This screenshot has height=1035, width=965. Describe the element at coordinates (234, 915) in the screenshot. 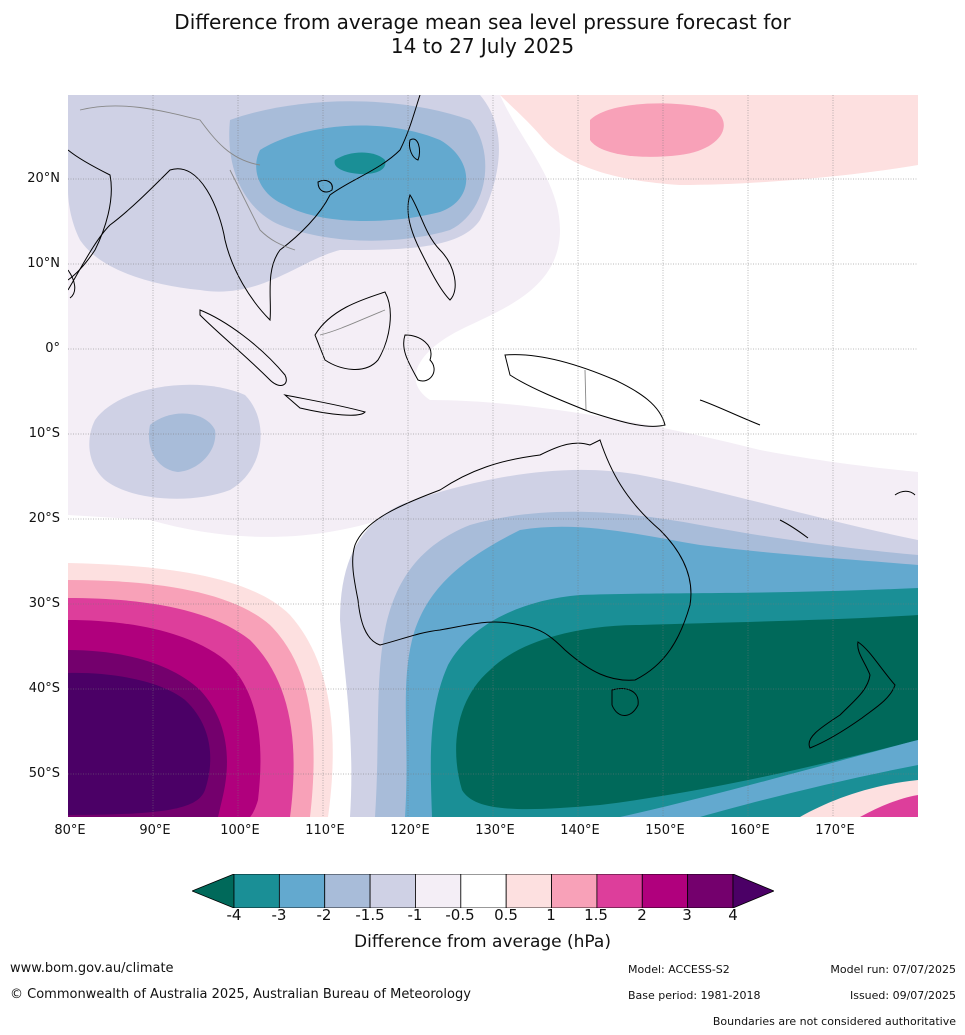

I see `colorbar-tick: -4` at that location.